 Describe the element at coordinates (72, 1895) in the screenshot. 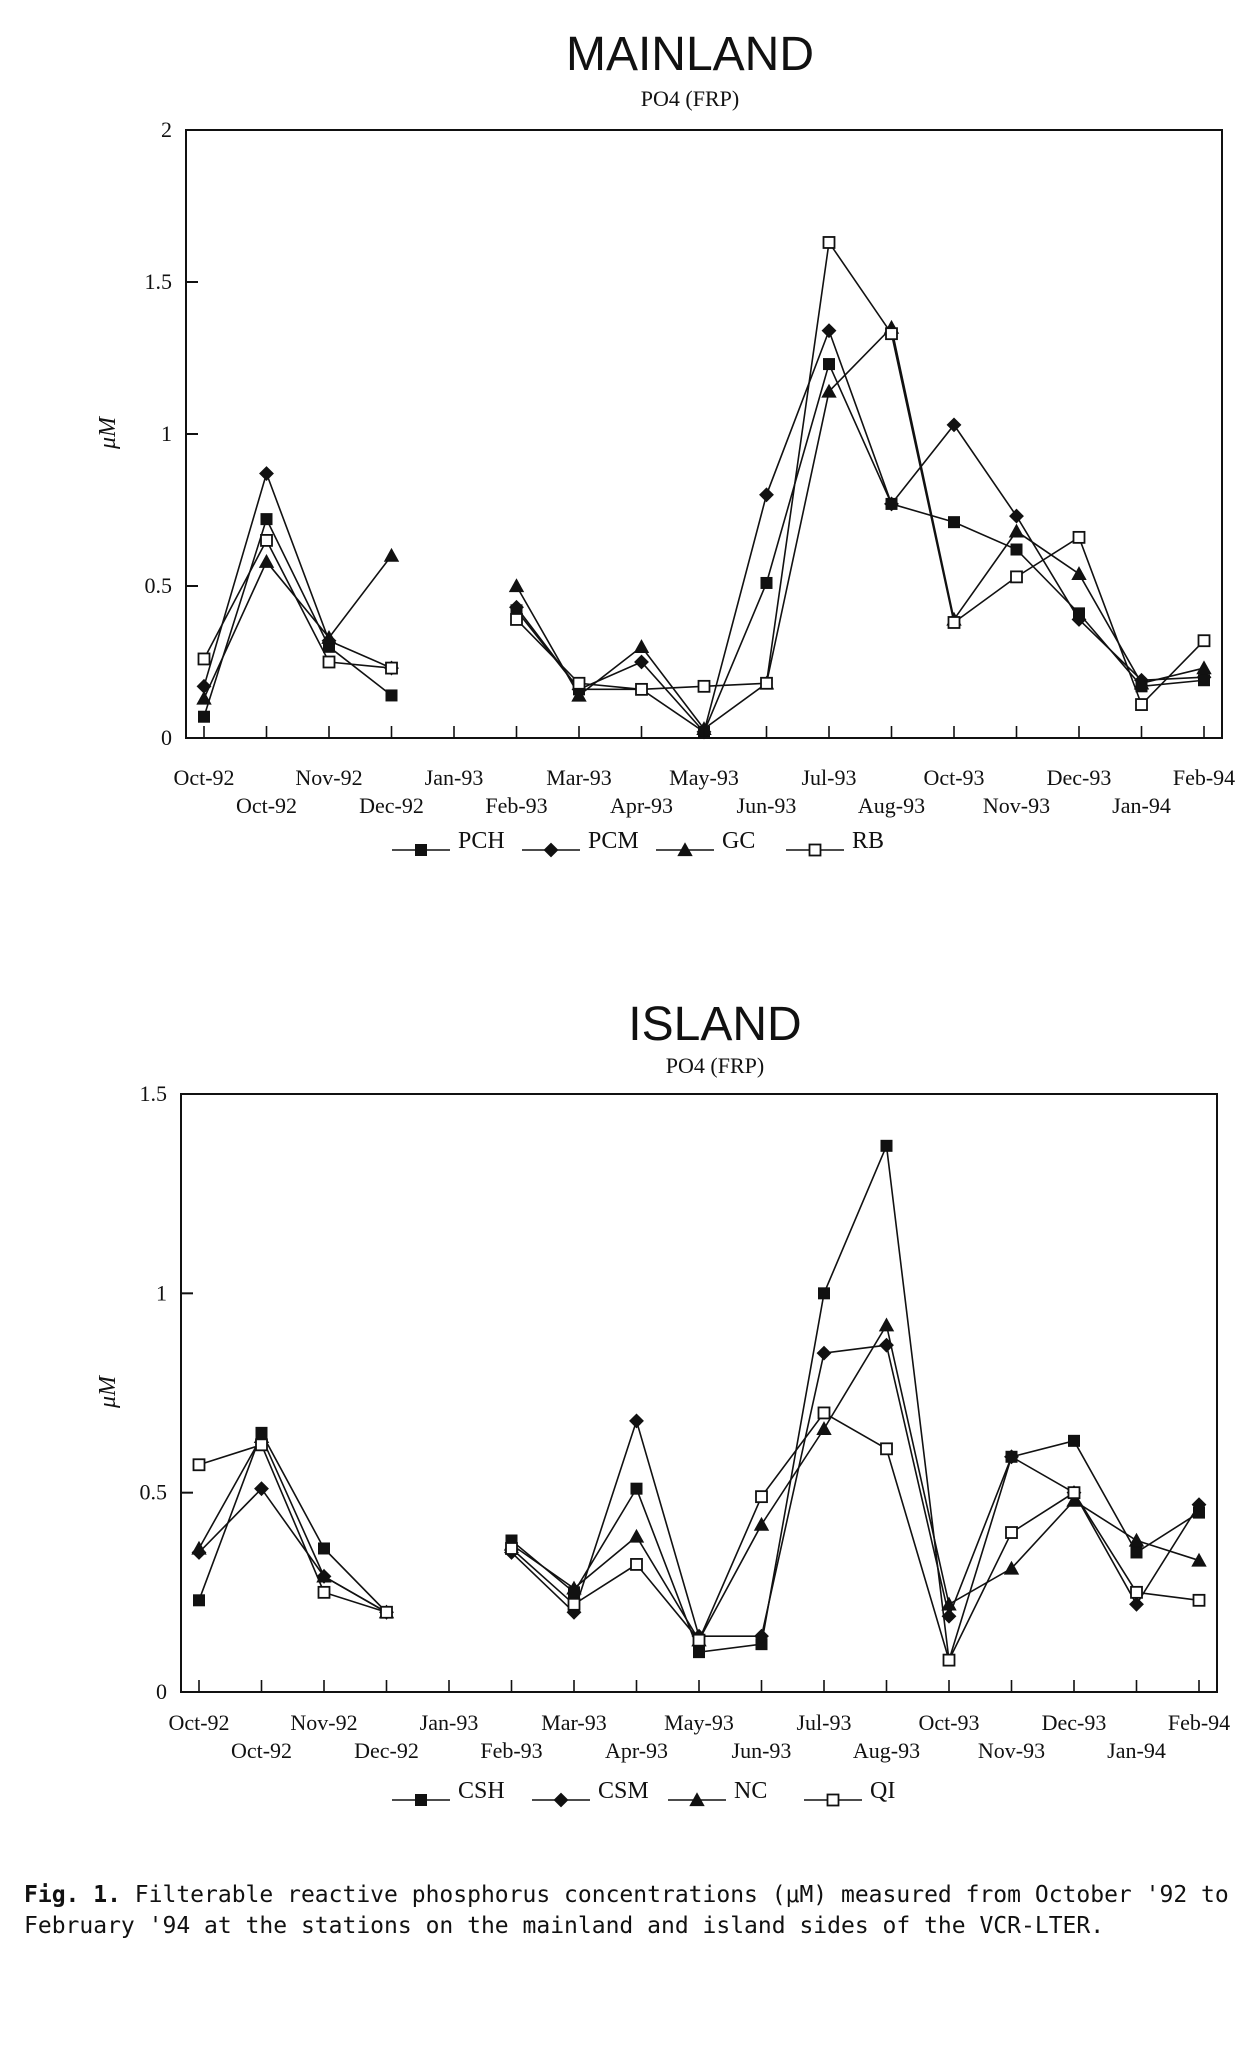

I see `caption-label: Fig. 1.` at that location.